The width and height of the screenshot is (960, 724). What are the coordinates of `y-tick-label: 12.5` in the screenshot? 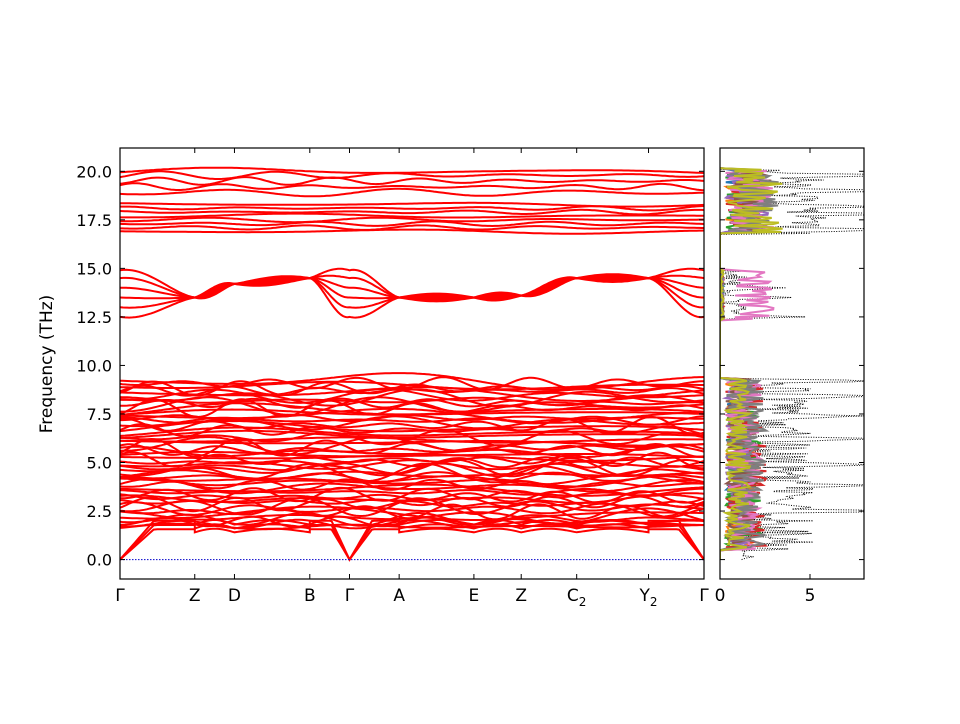 It's located at (94, 317).